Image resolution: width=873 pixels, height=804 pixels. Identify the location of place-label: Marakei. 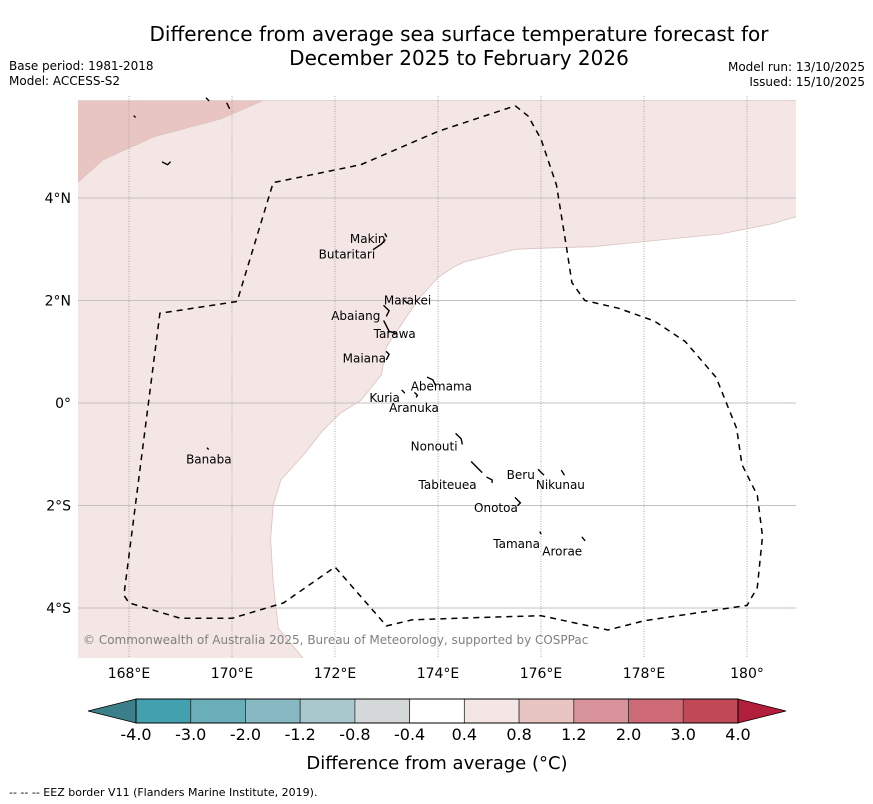
(407, 301).